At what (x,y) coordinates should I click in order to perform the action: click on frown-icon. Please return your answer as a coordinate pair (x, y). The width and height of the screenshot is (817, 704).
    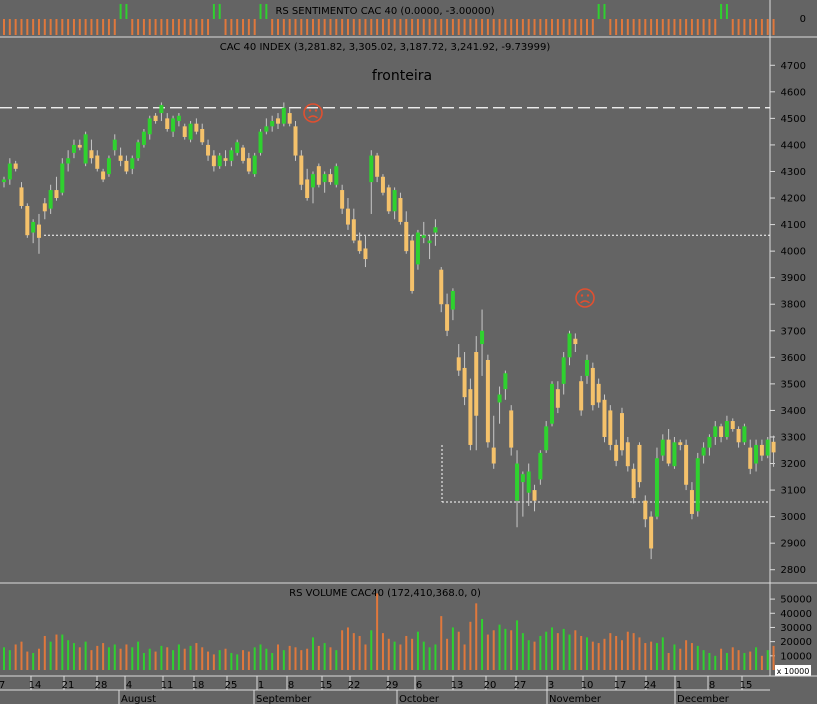
    Looking at the image, I should click on (313, 113).